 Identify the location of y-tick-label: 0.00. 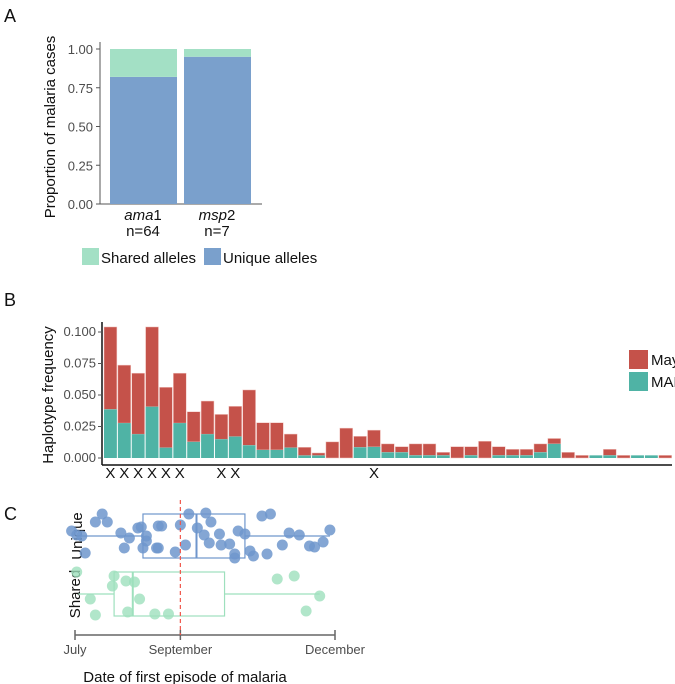
(80, 204).